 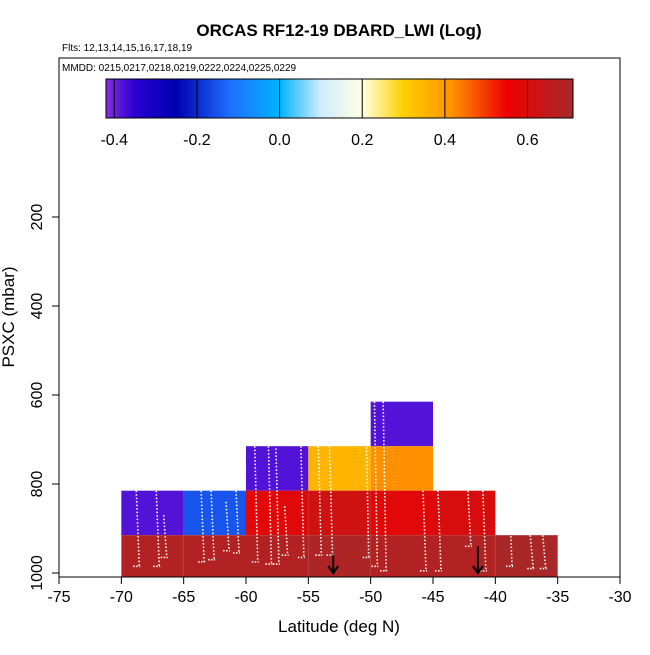 I want to click on colorbar-tick-label: -0.2, so click(x=197, y=140).